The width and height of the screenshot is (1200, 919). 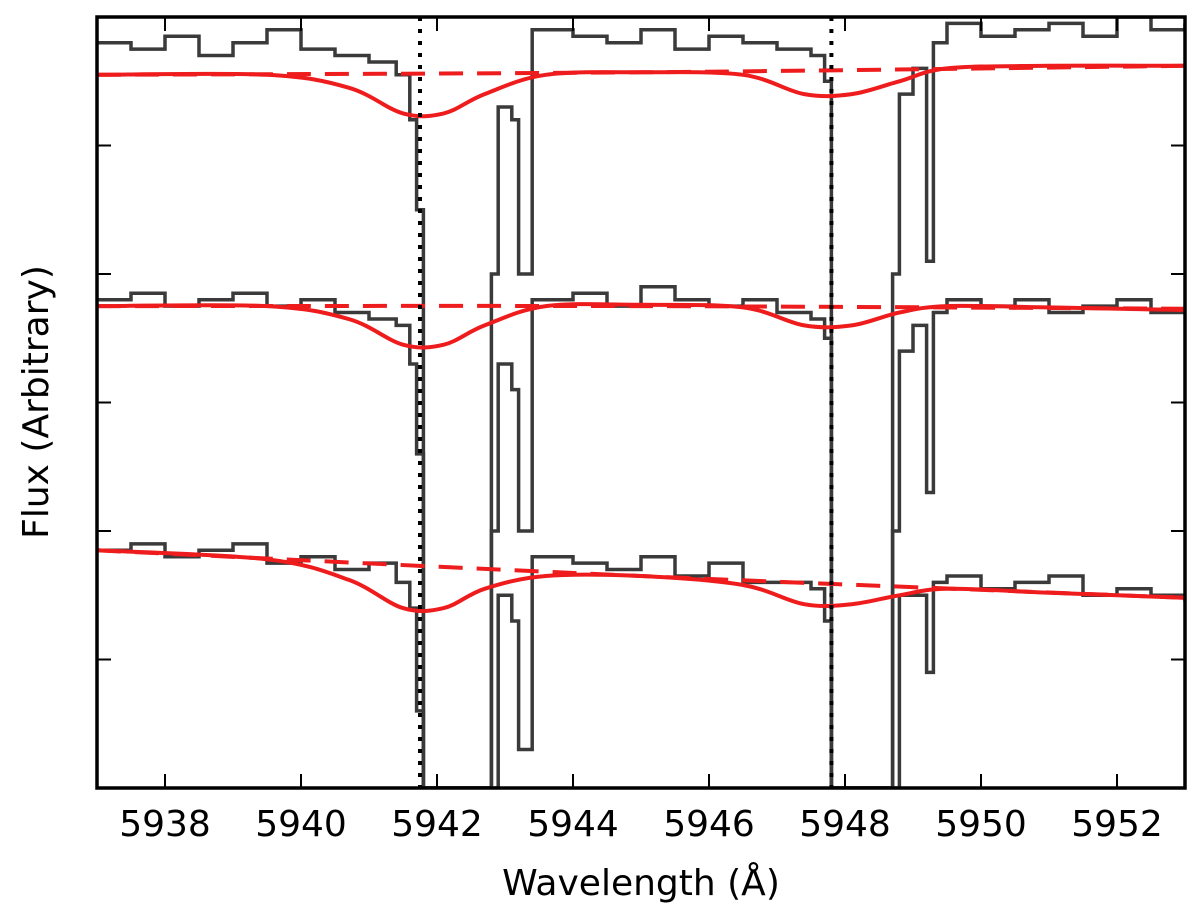 What do you see at coordinates (36, 402) in the screenshot?
I see `y-axis-label: Flux (Arbitrary)` at bounding box center [36, 402].